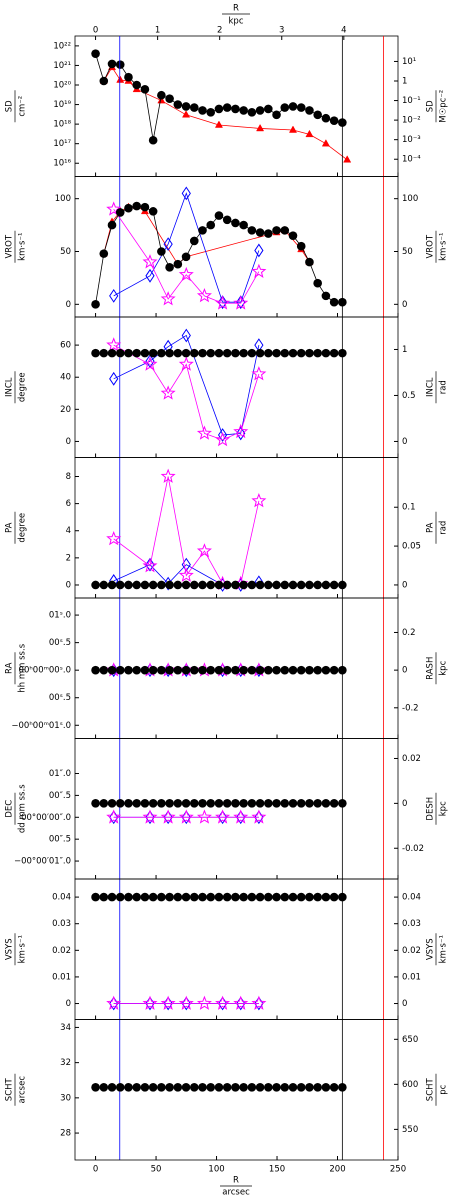 This screenshot has width=463, height=1199. I want to click on axis-unit: degree, so click(23, 528).